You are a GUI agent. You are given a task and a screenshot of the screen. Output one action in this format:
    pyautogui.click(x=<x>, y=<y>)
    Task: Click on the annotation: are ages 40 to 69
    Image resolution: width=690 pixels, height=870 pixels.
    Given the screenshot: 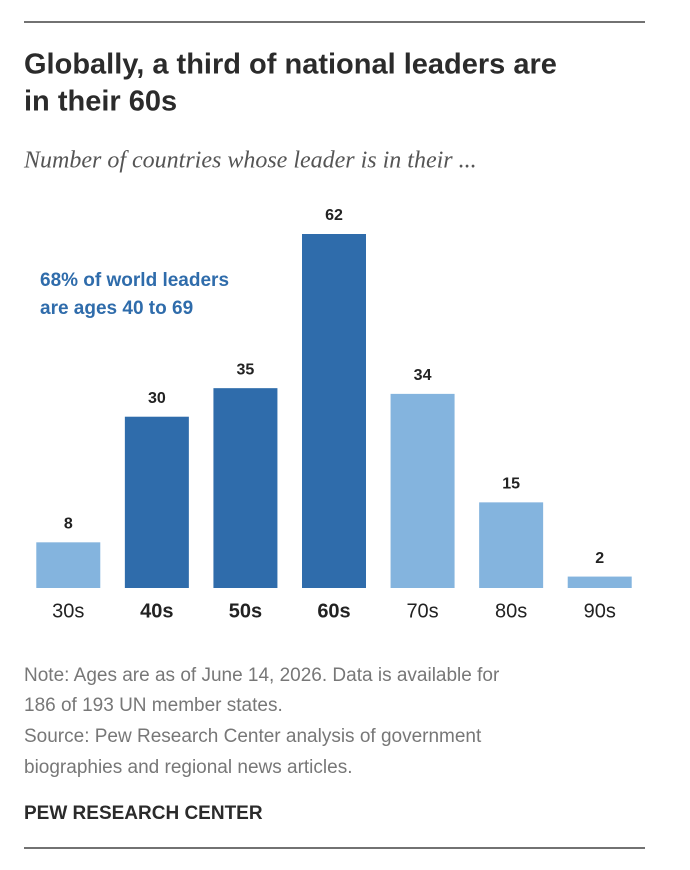 What is the action you would take?
    pyautogui.click(x=116, y=308)
    